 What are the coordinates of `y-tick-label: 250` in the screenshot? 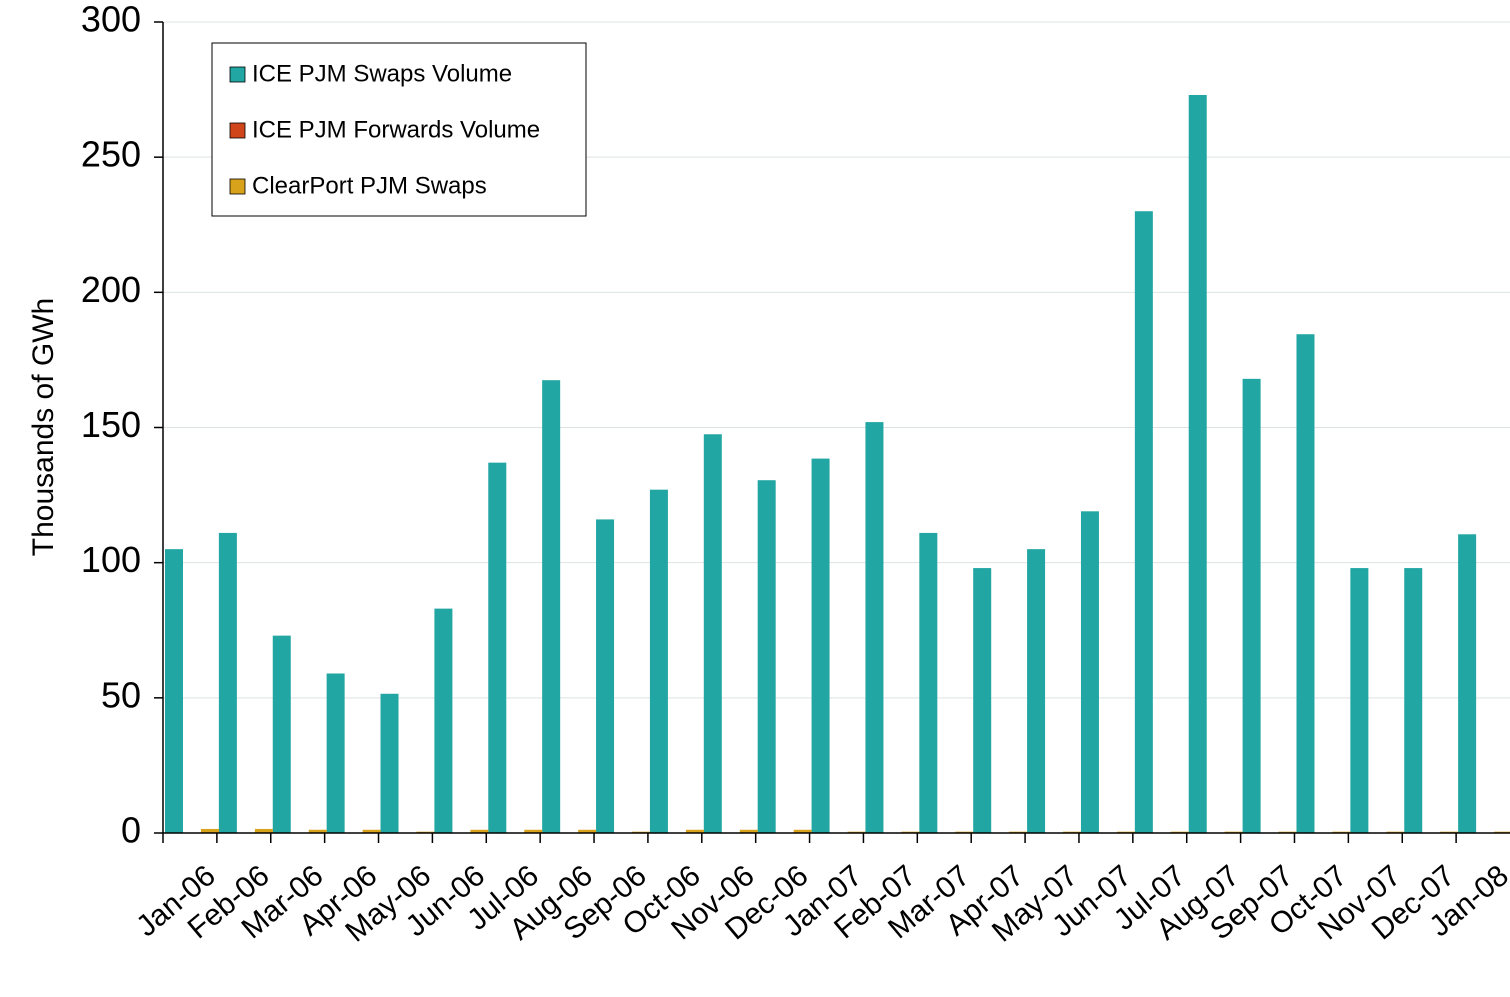 It's located at (111, 154).